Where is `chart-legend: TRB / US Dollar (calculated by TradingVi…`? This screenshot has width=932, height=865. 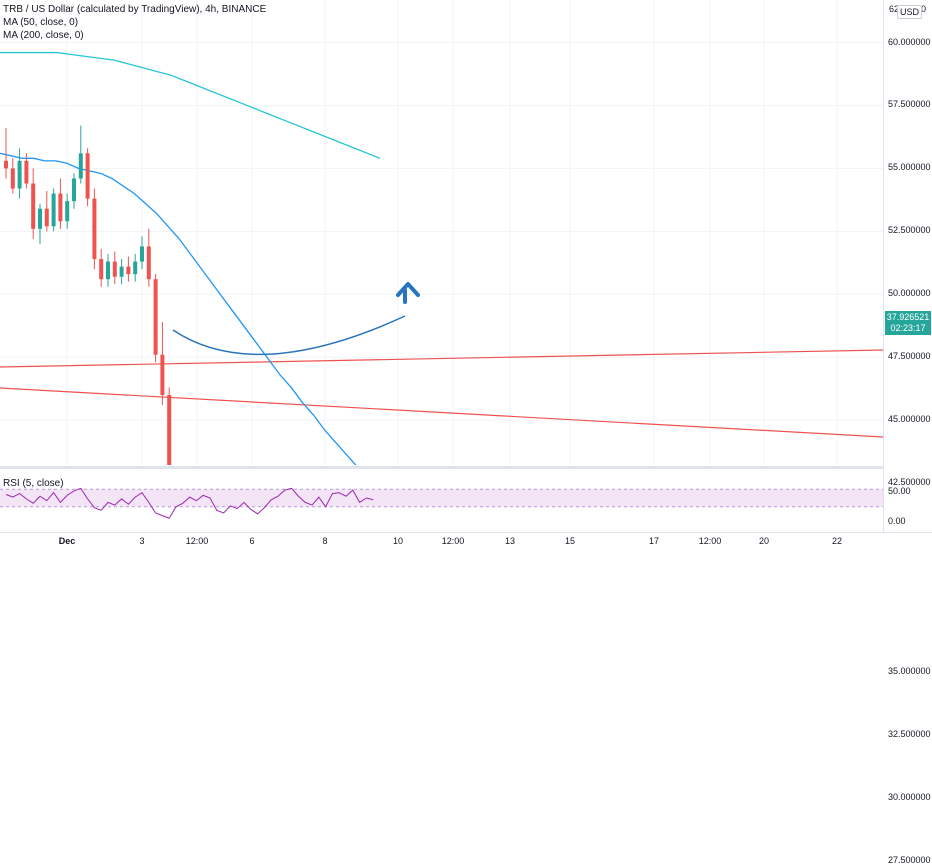
chart-legend: TRB / US Dollar (calculated by TradingVi… is located at coordinates (134, 22).